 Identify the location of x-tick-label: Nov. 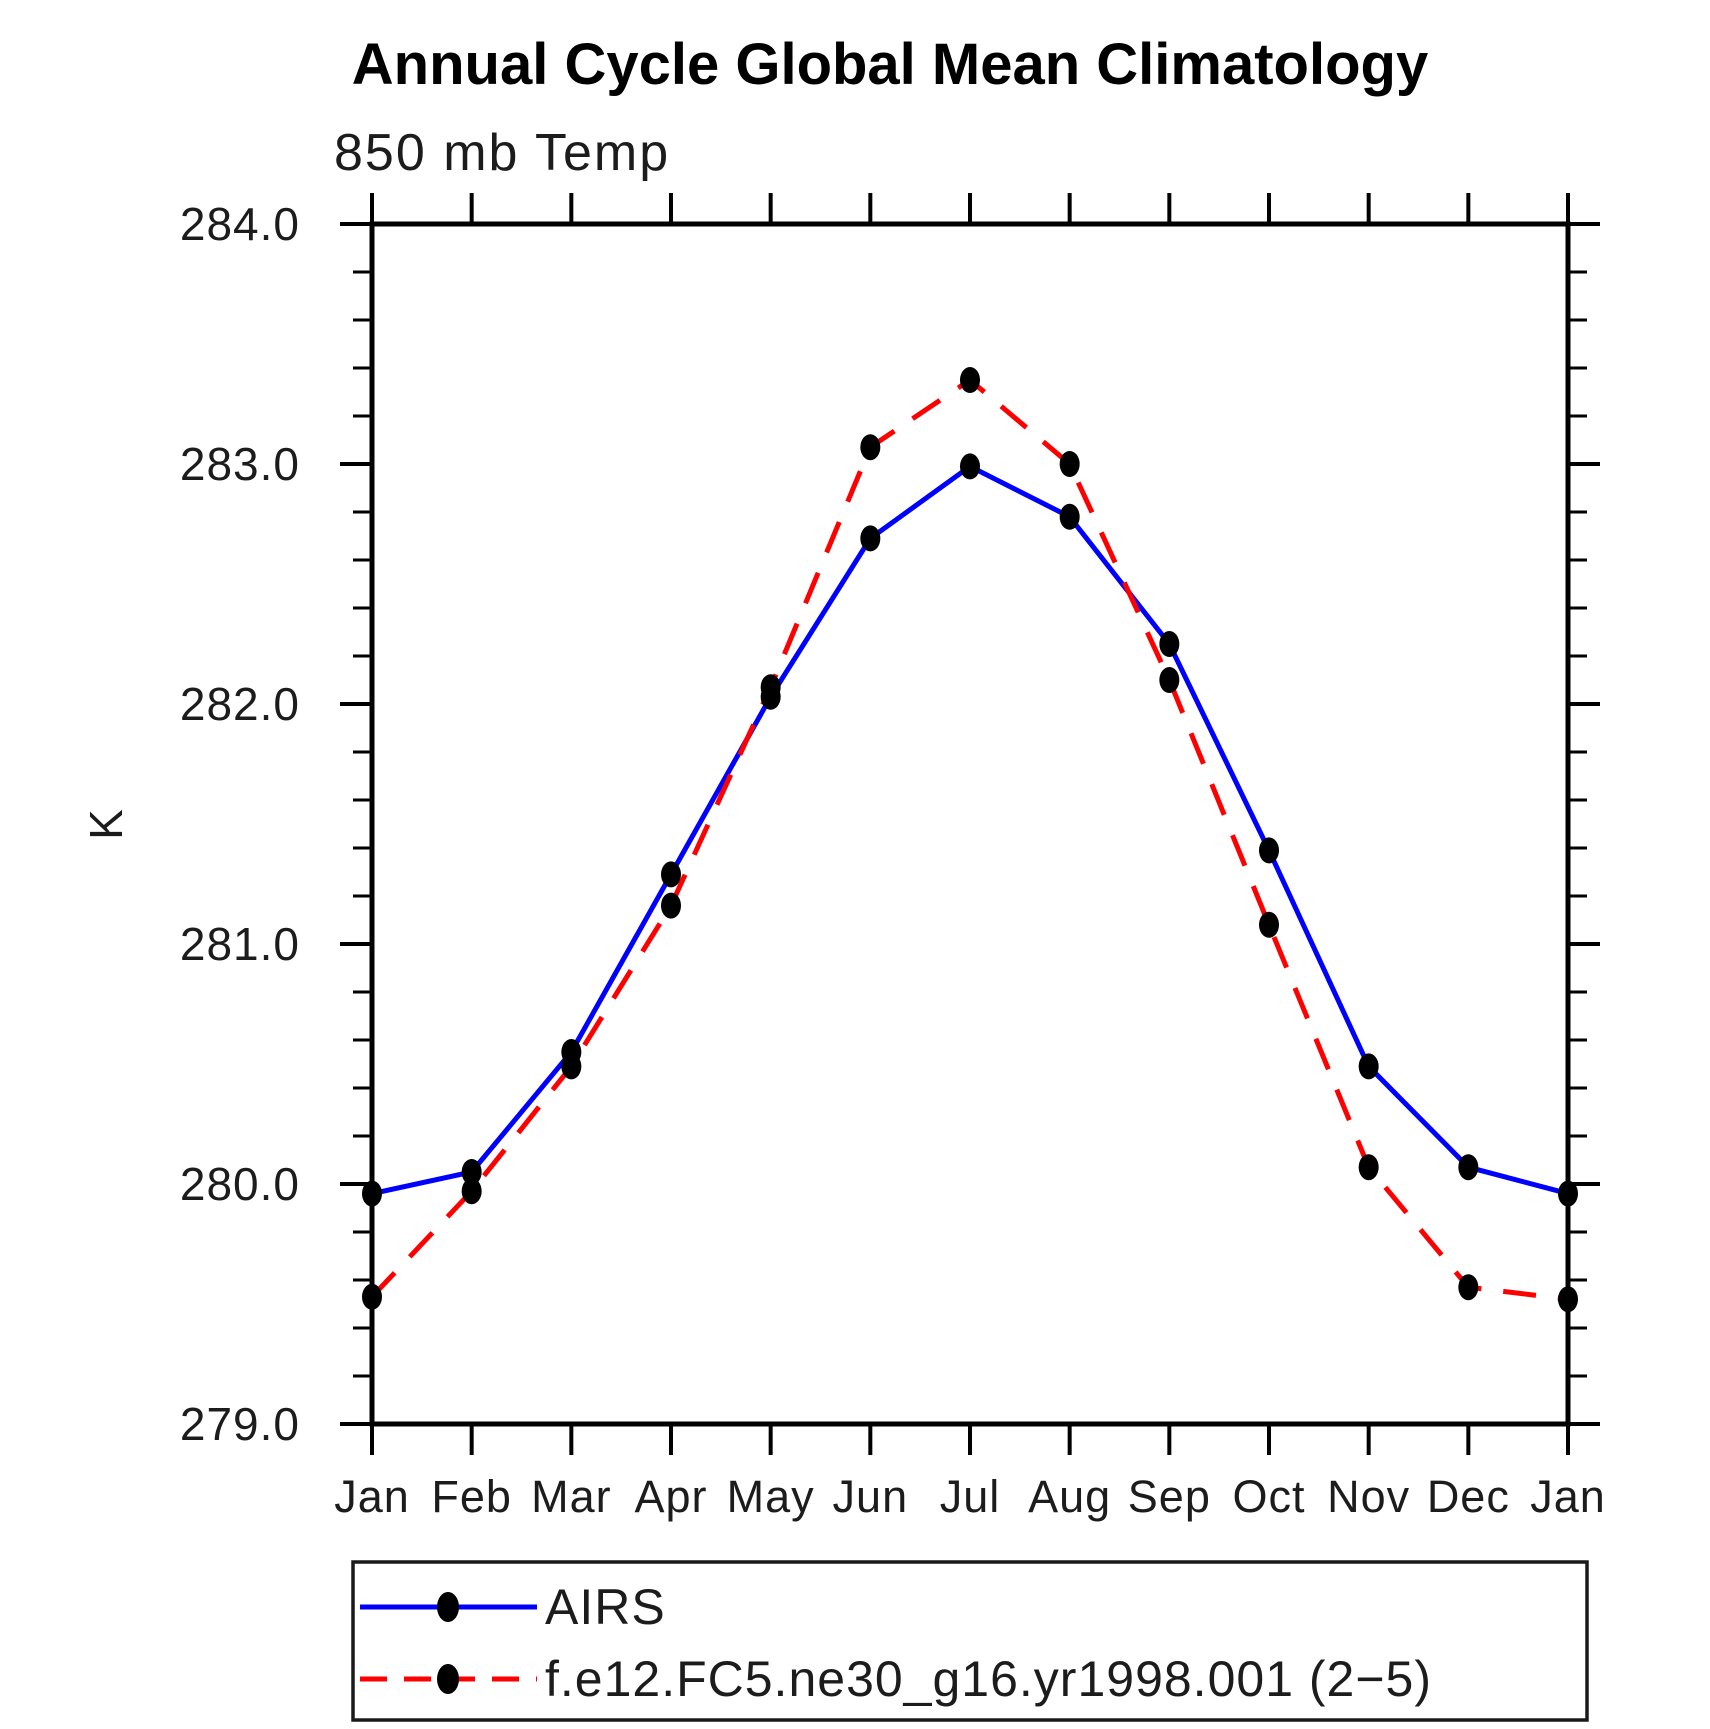
(1368, 1496).